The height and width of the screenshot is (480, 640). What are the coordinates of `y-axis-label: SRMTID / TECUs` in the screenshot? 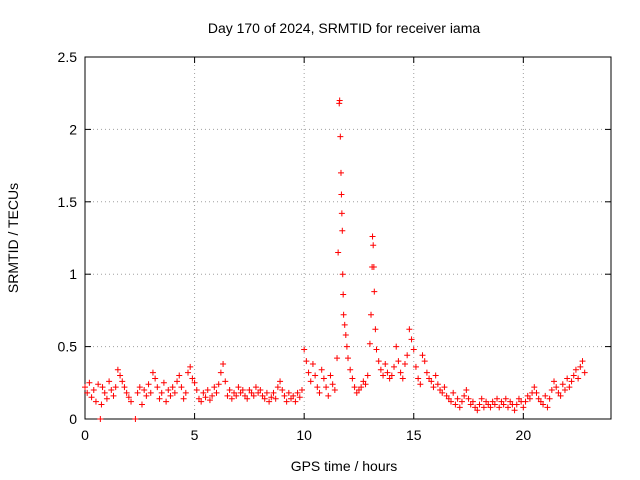 It's located at (13, 238).